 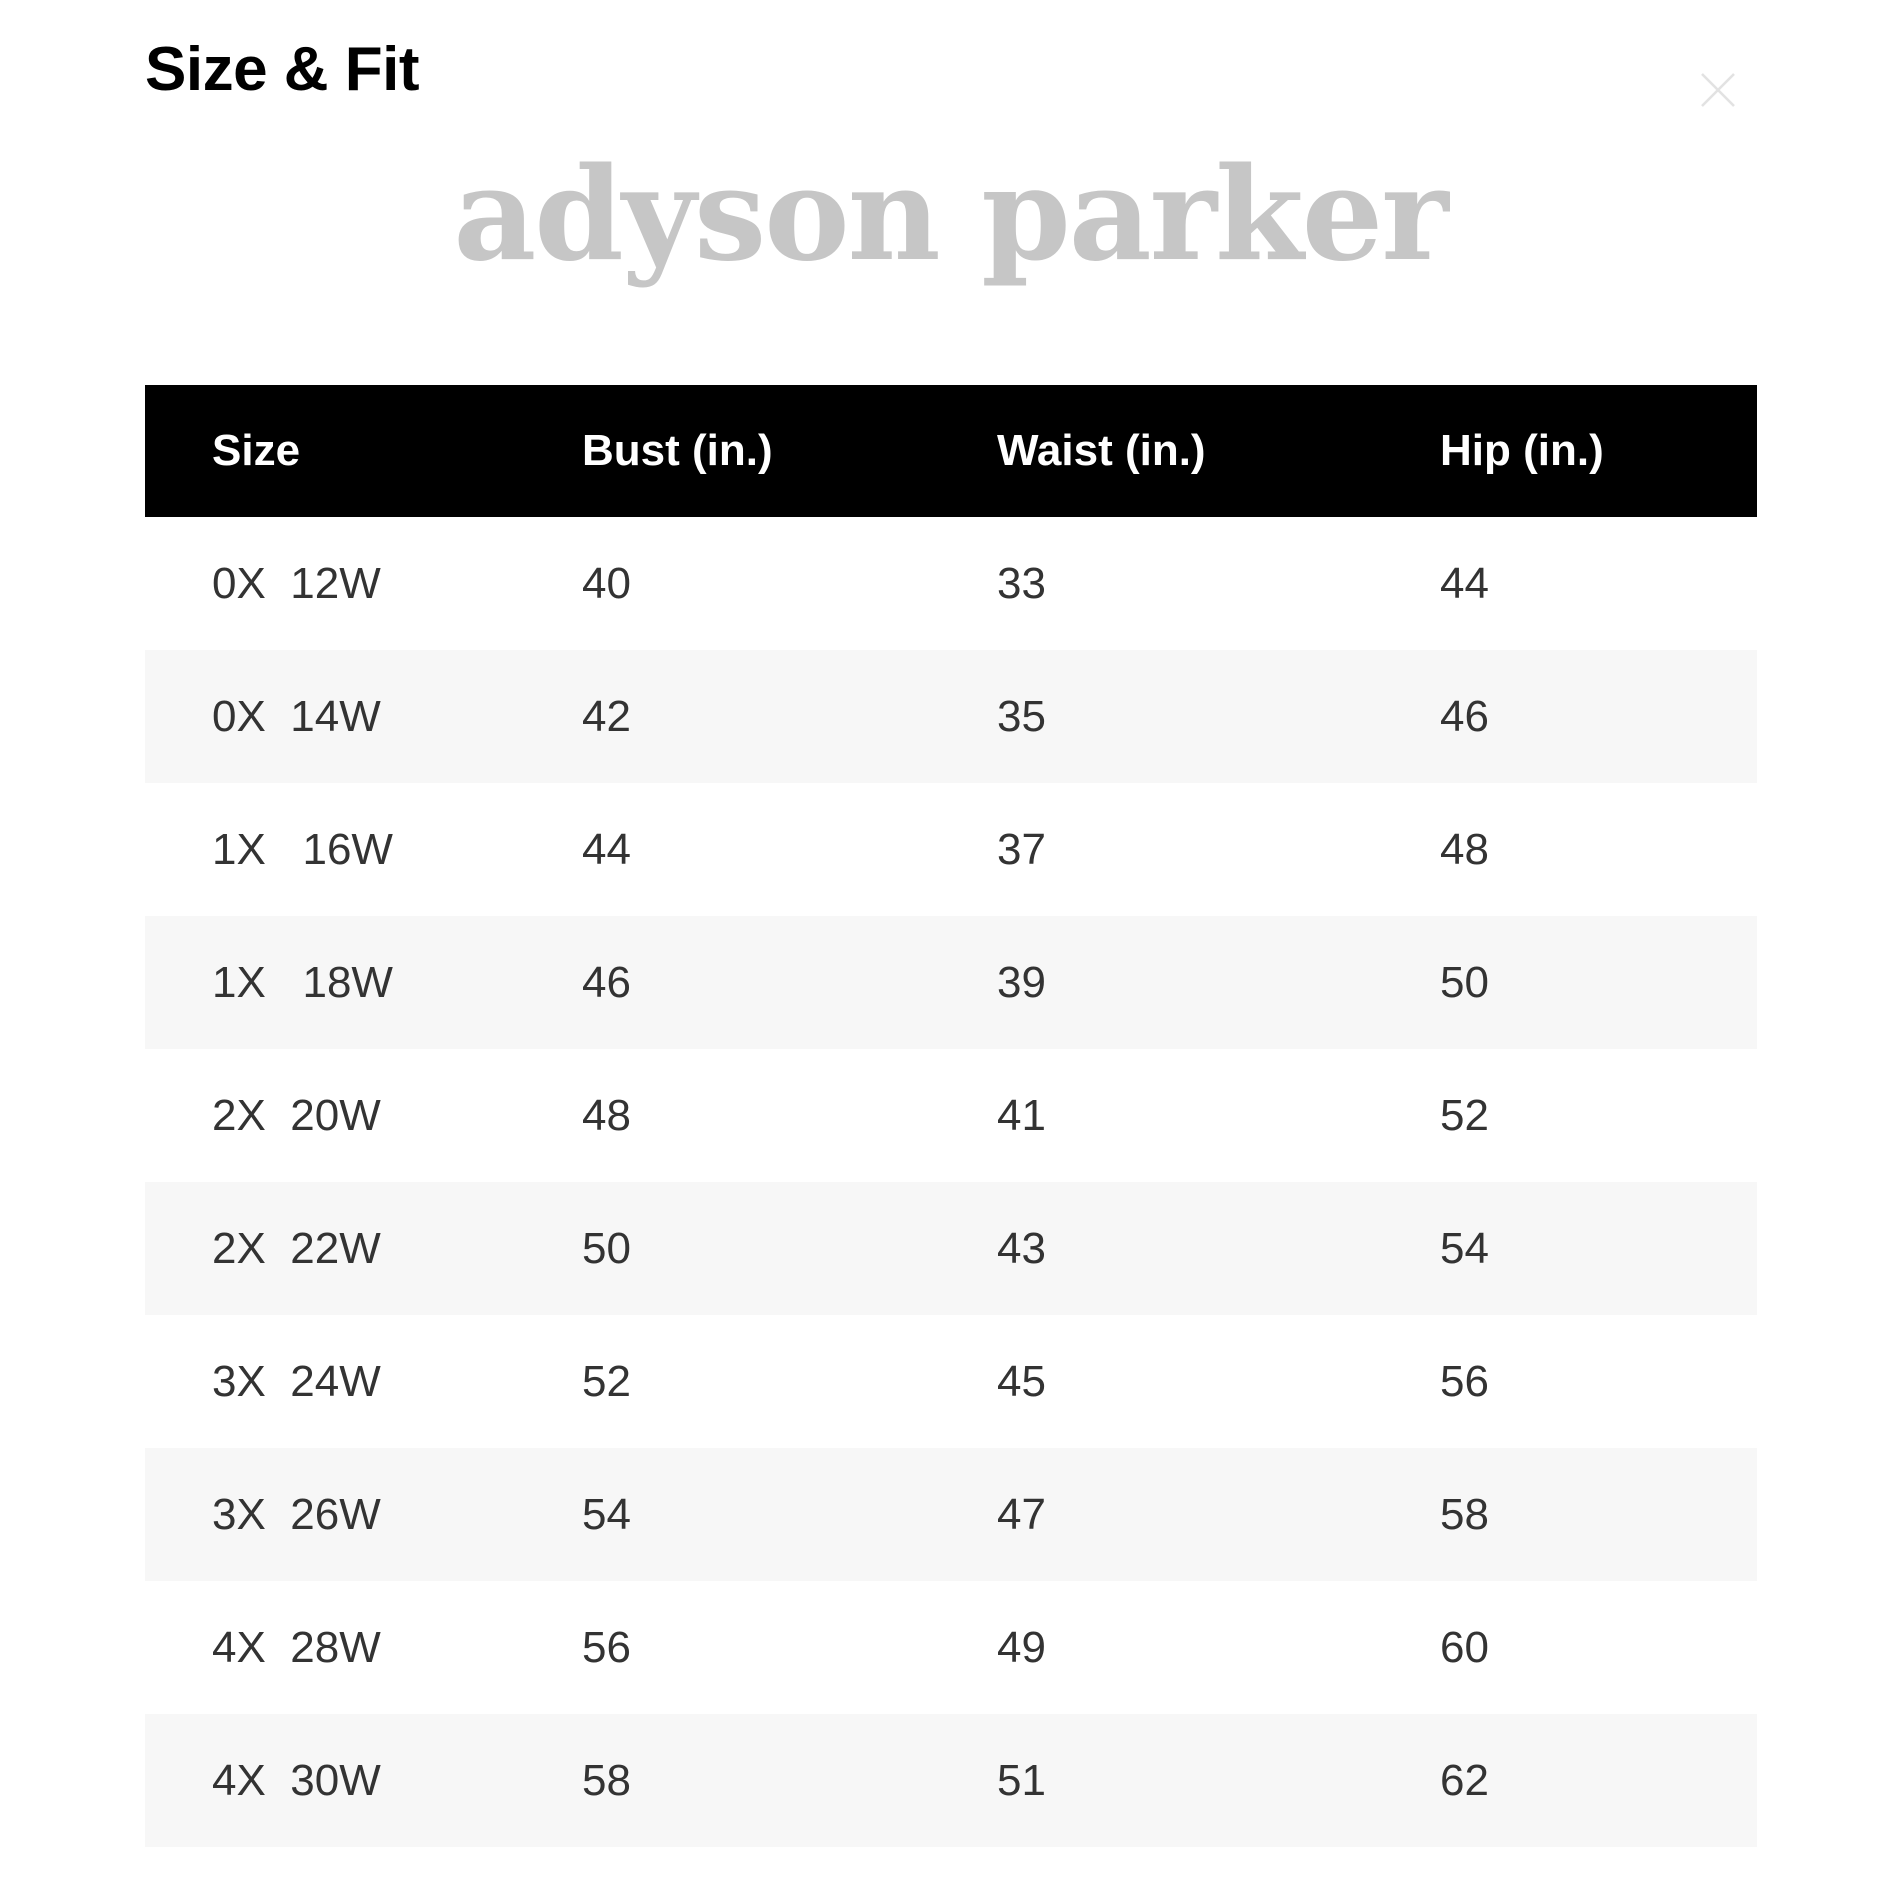 I want to click on table-row: 4X 30W 58 51 62, so click(x=951, y=1780).